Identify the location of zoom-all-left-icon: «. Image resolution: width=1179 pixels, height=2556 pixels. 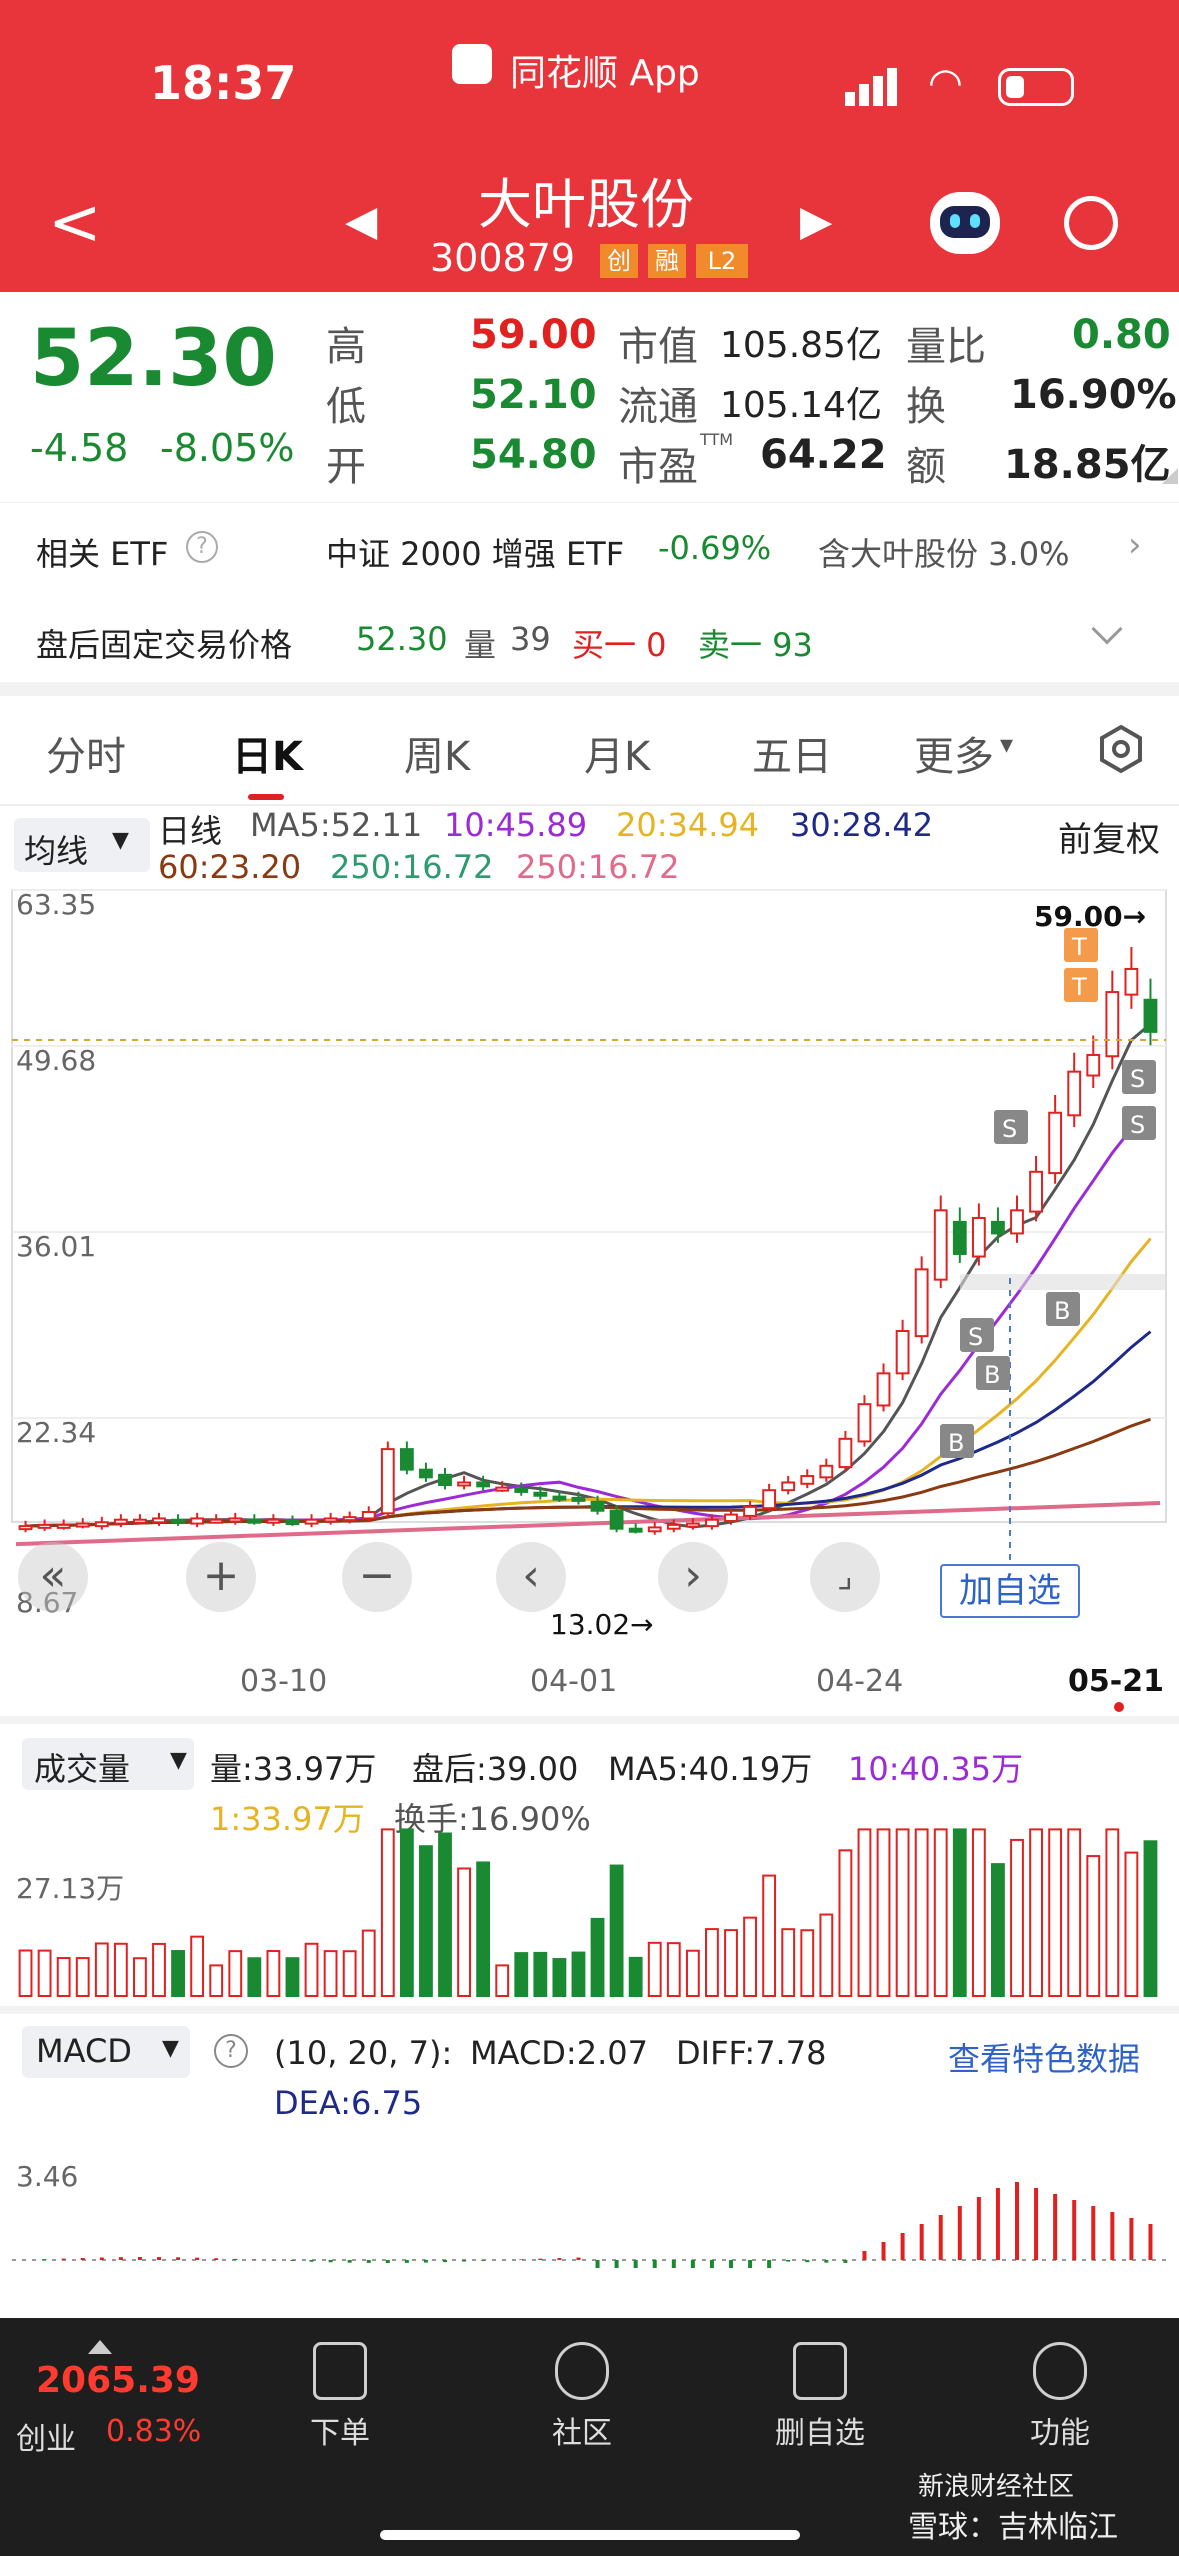
(53, 1577).